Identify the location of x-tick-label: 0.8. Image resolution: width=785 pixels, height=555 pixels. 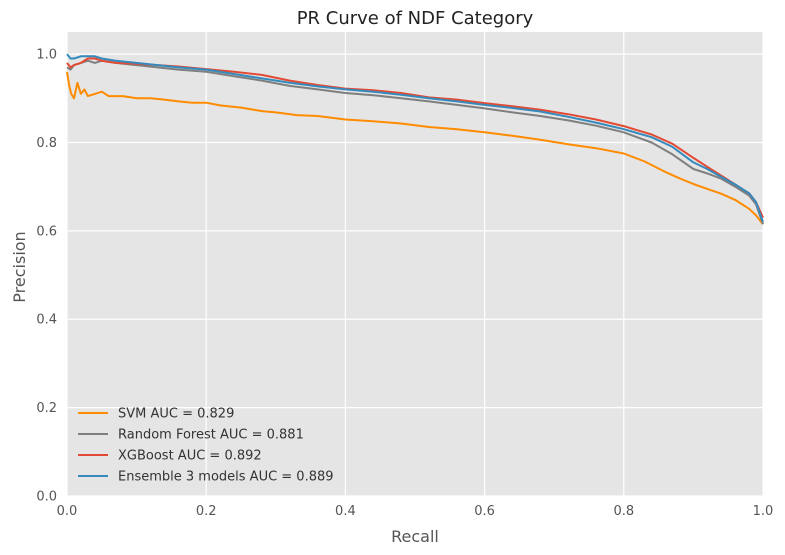
(623, 511).